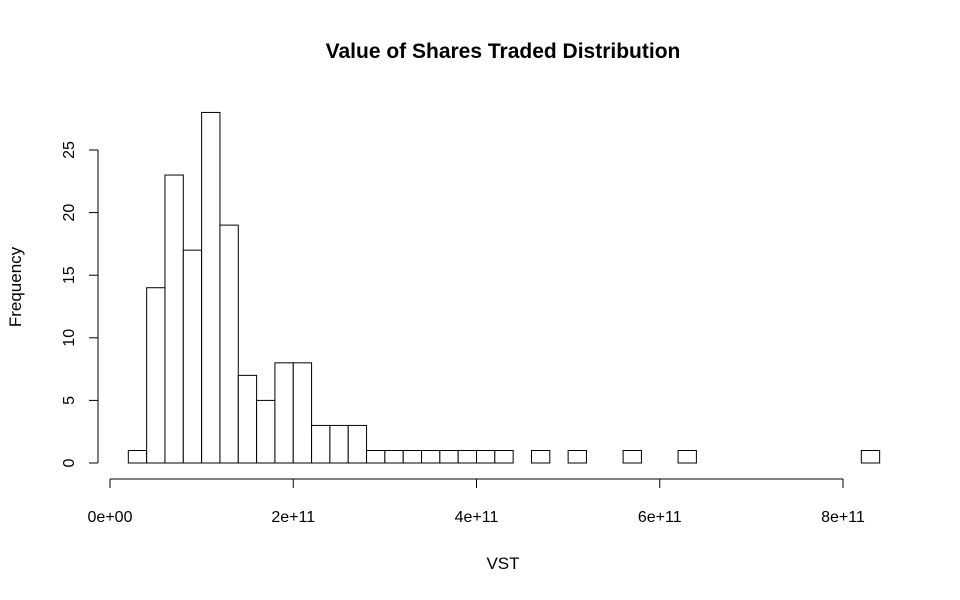 This screenshot has width=960, height=600. Describe the element at coordinates (15, 286) in the screenshot. I see `y-axis-label: Frequency` at that location.